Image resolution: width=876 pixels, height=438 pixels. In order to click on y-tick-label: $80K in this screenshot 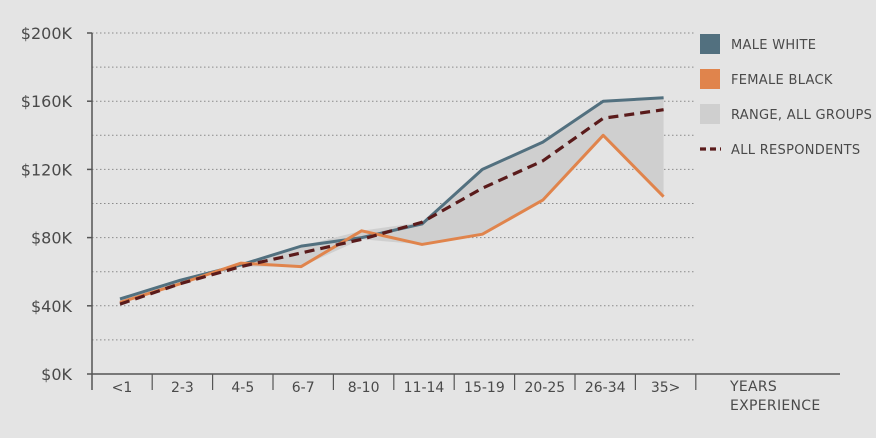, I will do `click(52, 238)`.